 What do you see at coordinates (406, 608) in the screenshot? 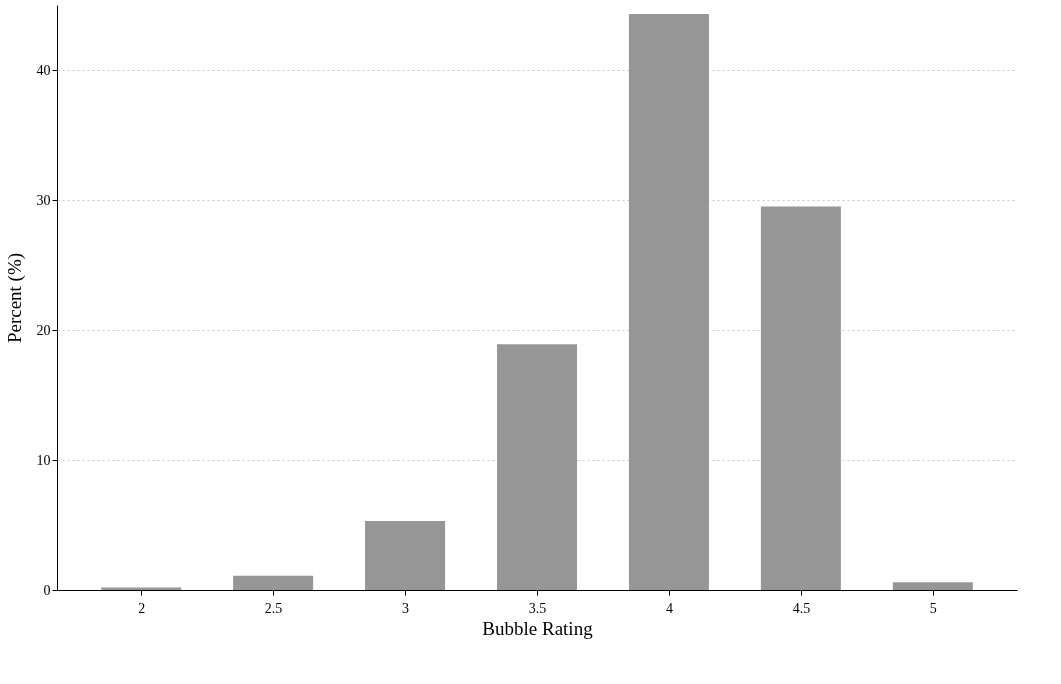
I see `x-tick-label: 3` at bounding box center [406, 608].